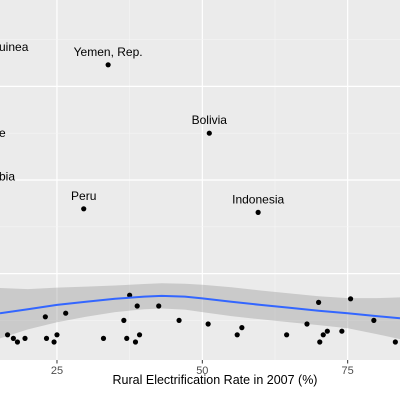 The width and height of the screenshot is (400, 400). I want to click on point-label: Indonesia, so click(258, 199).